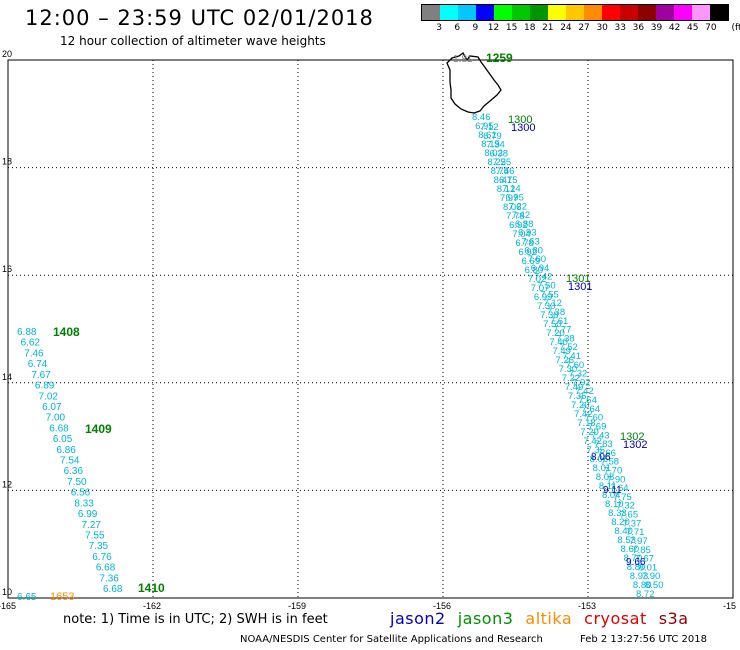 Image resolution: width=740 pixels, height=650 pixels. Describe the element at coordinates (475, 28) in the screenshot. I see `legend-tick-label: 9` at that location.